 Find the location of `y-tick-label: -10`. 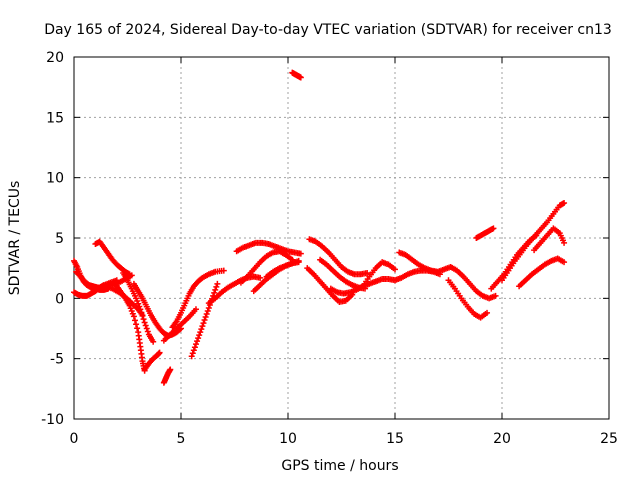

y-tick-label: -10 is located at coordinates (52, 420).